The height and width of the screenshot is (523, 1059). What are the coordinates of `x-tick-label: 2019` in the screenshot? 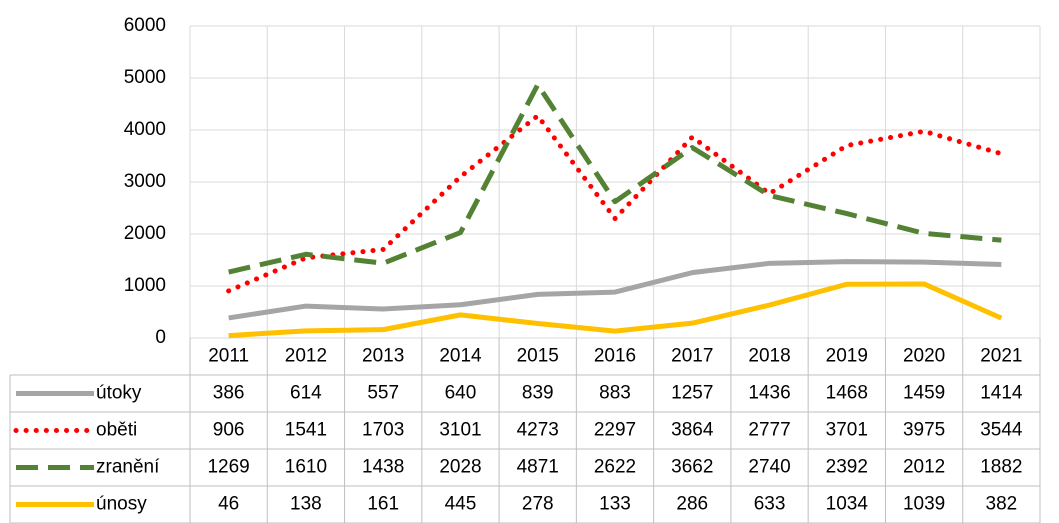 It's located at (847, 356).